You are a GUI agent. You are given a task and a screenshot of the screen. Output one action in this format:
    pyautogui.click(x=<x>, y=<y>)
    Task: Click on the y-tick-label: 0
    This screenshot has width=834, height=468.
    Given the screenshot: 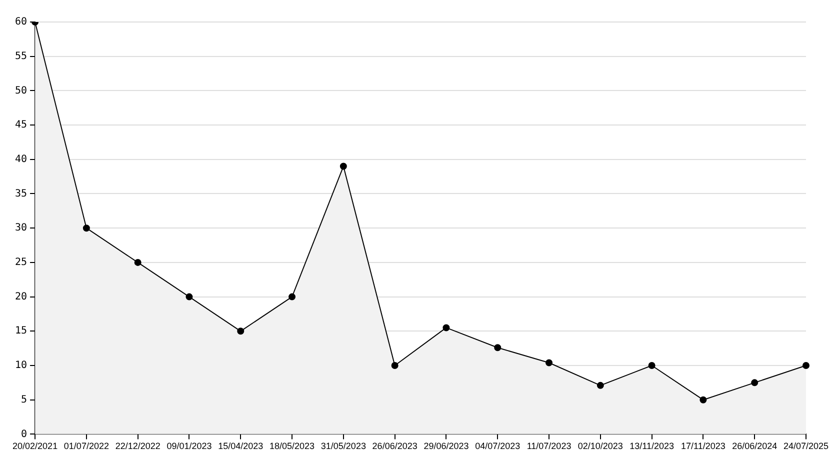 What is the action you would take?
    pyautogui.click(x=24, y=434)
    